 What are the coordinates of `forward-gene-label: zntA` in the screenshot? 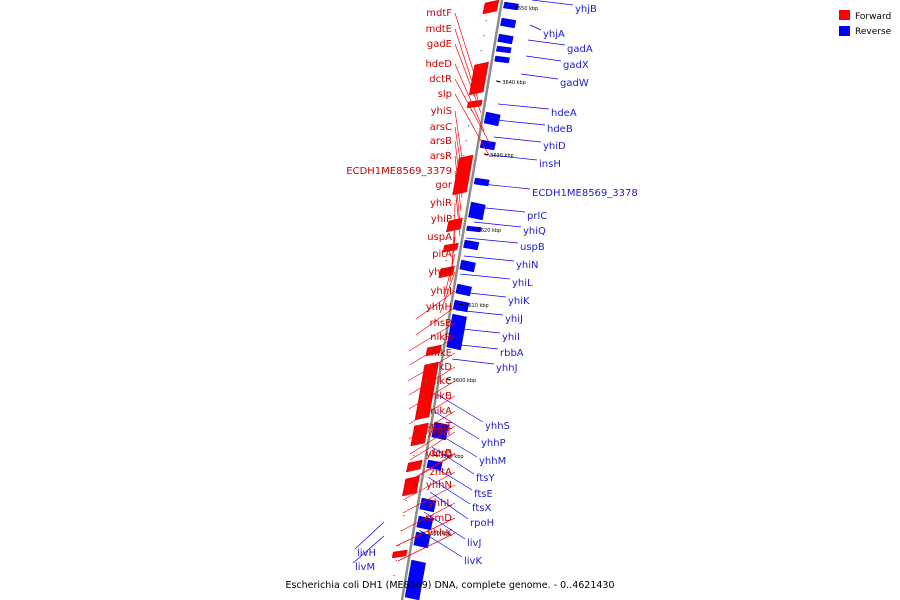 It's located at (441, 472).